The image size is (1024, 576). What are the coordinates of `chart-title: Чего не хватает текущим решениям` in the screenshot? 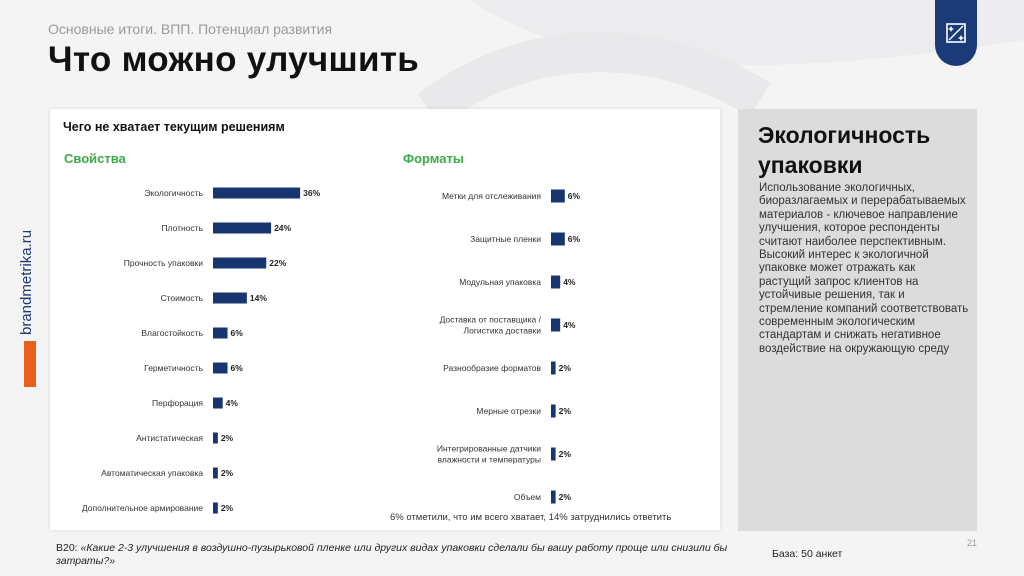 It's located at (174, 127).